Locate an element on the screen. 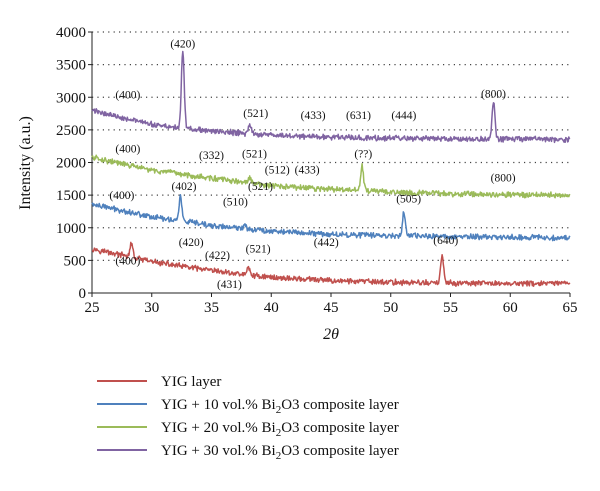  x-tick-label: 30 is located at coordinates (151, 308).